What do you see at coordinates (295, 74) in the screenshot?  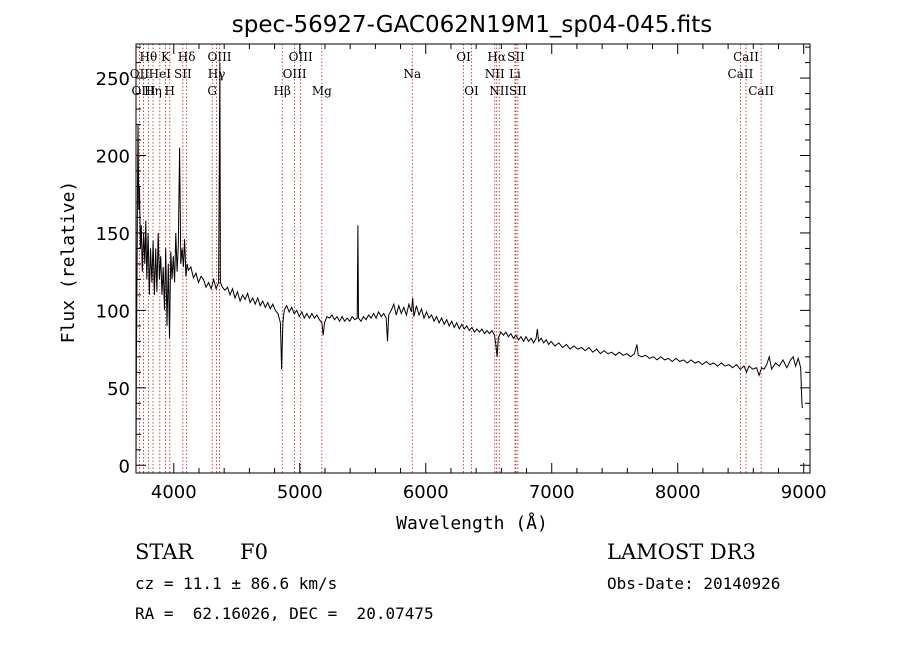 I see `line-marker-label-13: OIII` at bounding box center [295, 74].